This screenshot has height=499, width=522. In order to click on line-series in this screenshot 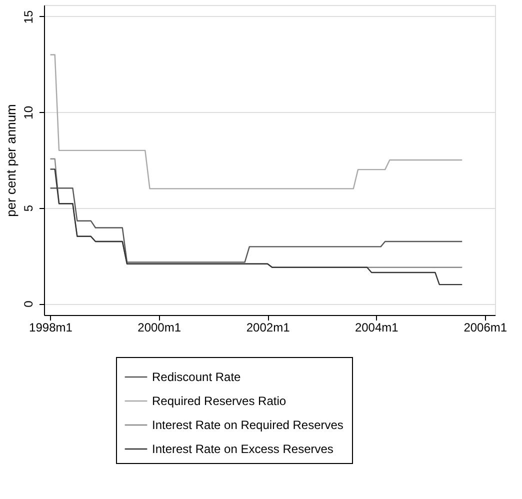, I will do `click(256, 225)`.